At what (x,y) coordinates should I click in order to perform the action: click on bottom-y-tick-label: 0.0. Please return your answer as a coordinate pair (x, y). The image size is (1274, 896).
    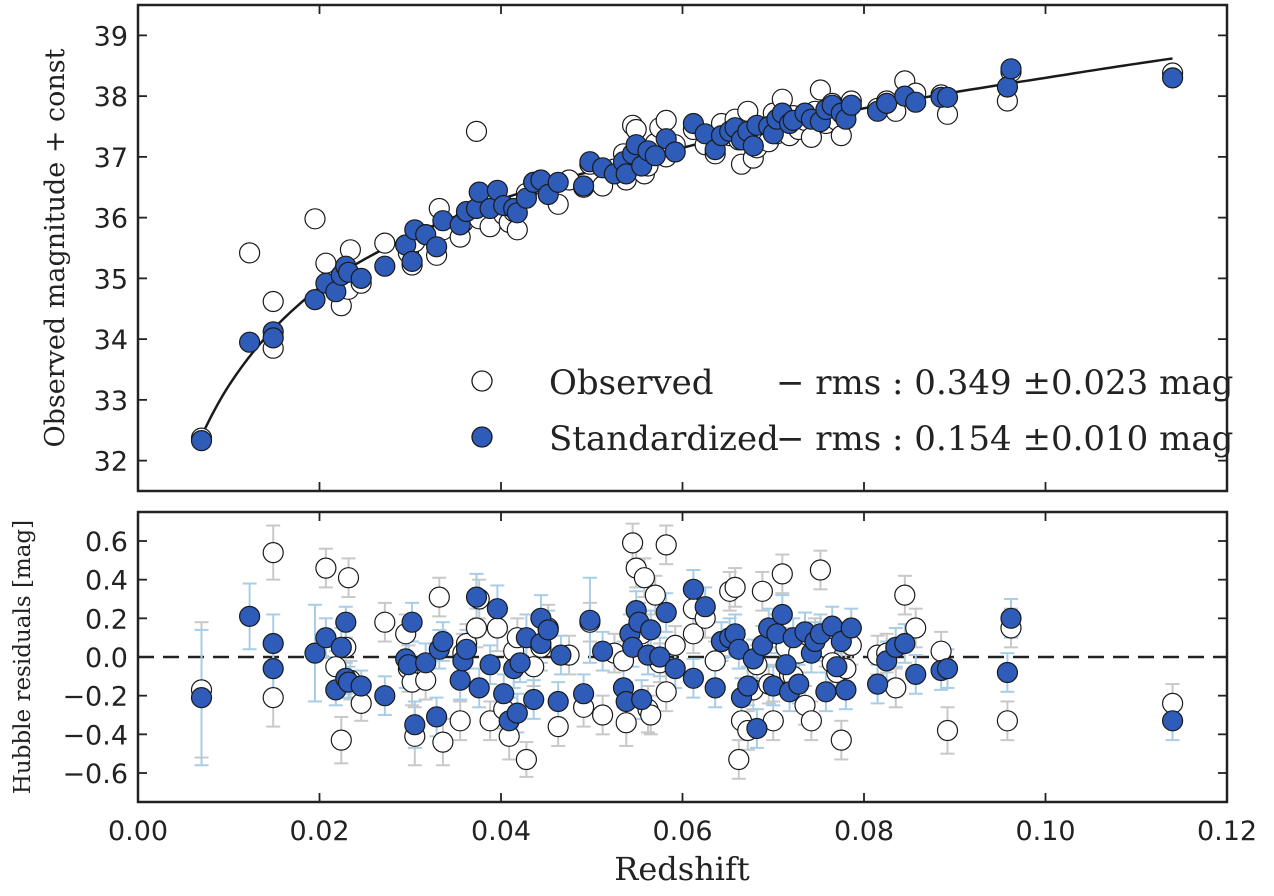
    Looking at the image, I should click on (106, 658).